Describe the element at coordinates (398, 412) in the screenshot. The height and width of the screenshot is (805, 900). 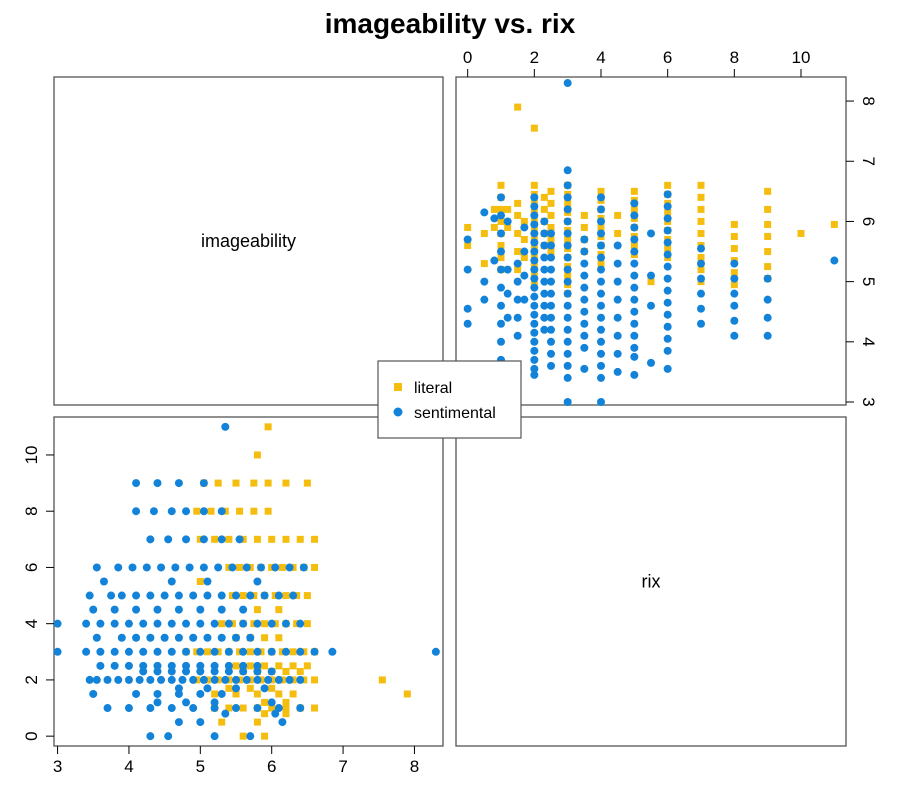
I see `legend-marker-sentimental` at that location.